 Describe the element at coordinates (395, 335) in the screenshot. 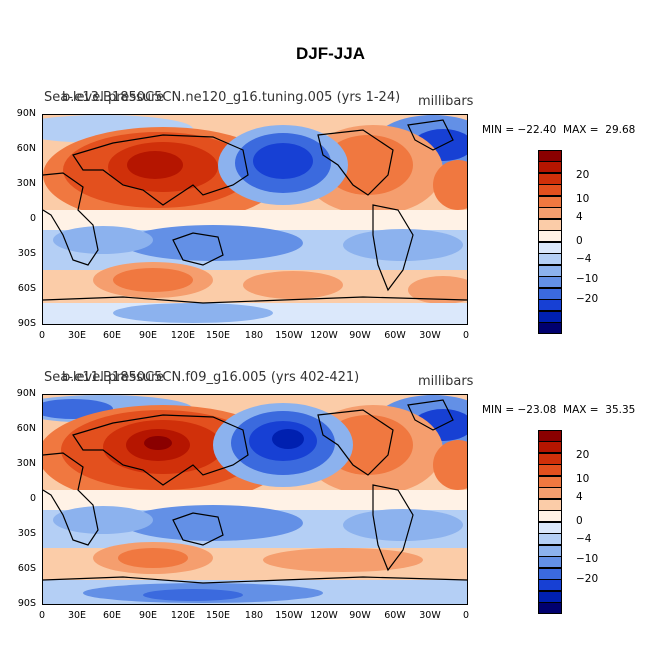

I see `panel-1-xtick: 60W` at that location.